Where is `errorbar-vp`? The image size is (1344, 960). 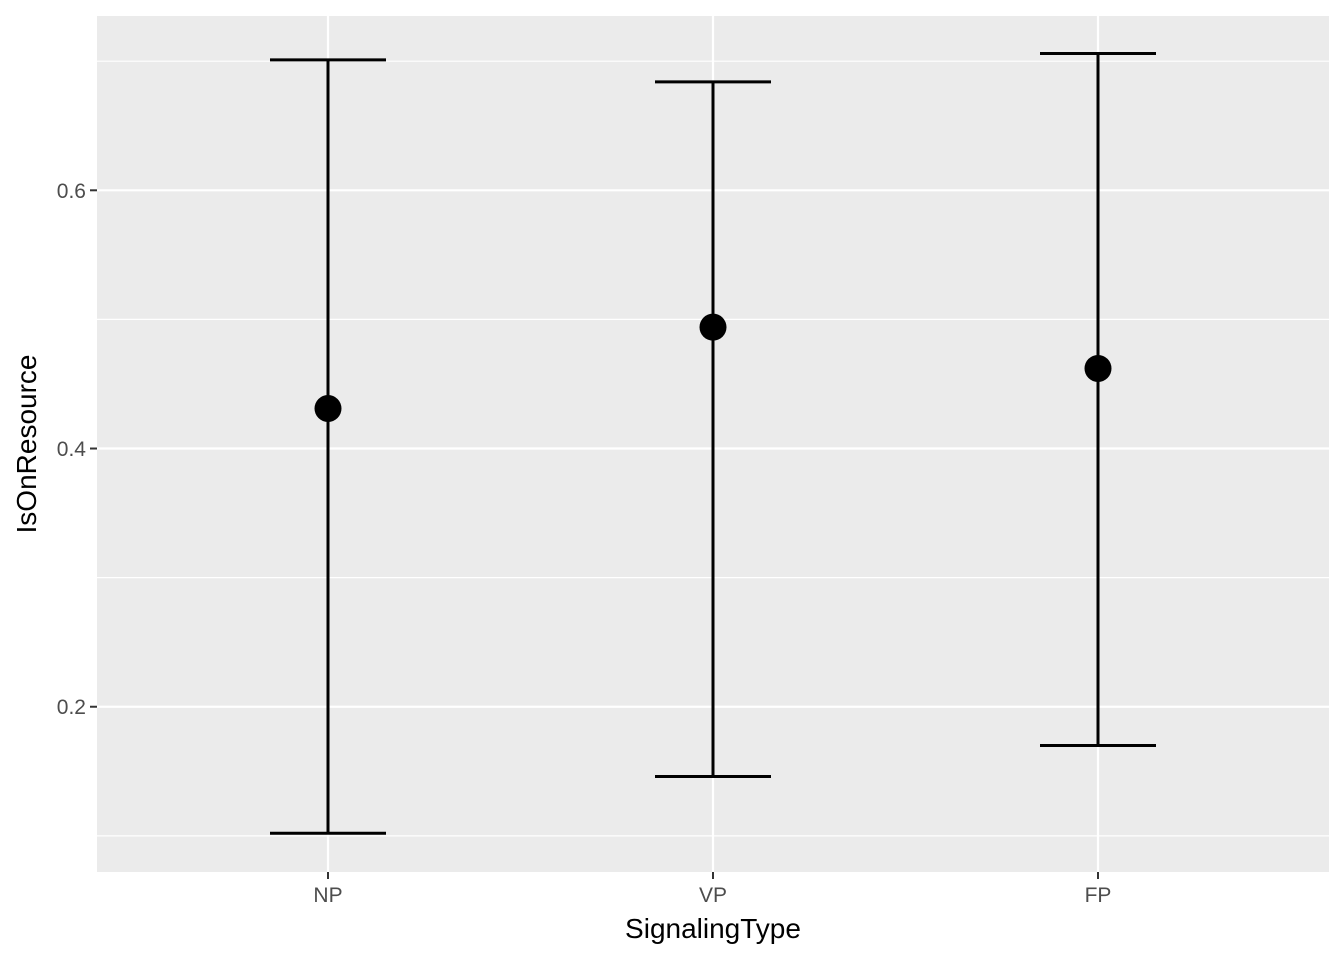 errorbar-vp is located at coordinates (713, 429).